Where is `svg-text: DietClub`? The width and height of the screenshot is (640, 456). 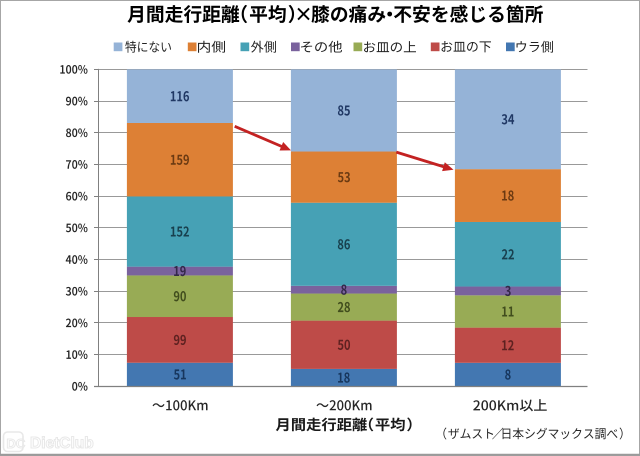 svg-text: DietClub is located at coordinates (62, 443).